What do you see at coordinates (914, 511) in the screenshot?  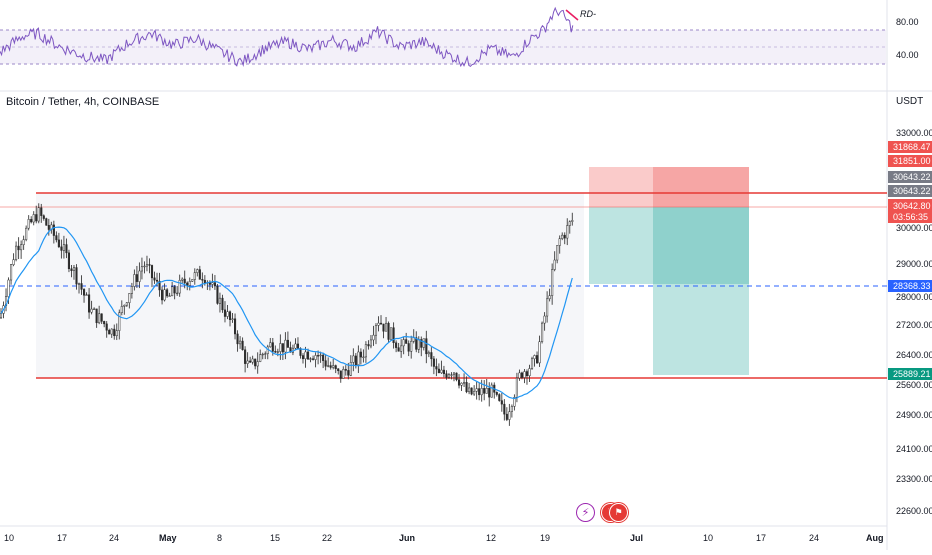 I see `price-tick-label: 22600.00` at bounding box center [914, 511].